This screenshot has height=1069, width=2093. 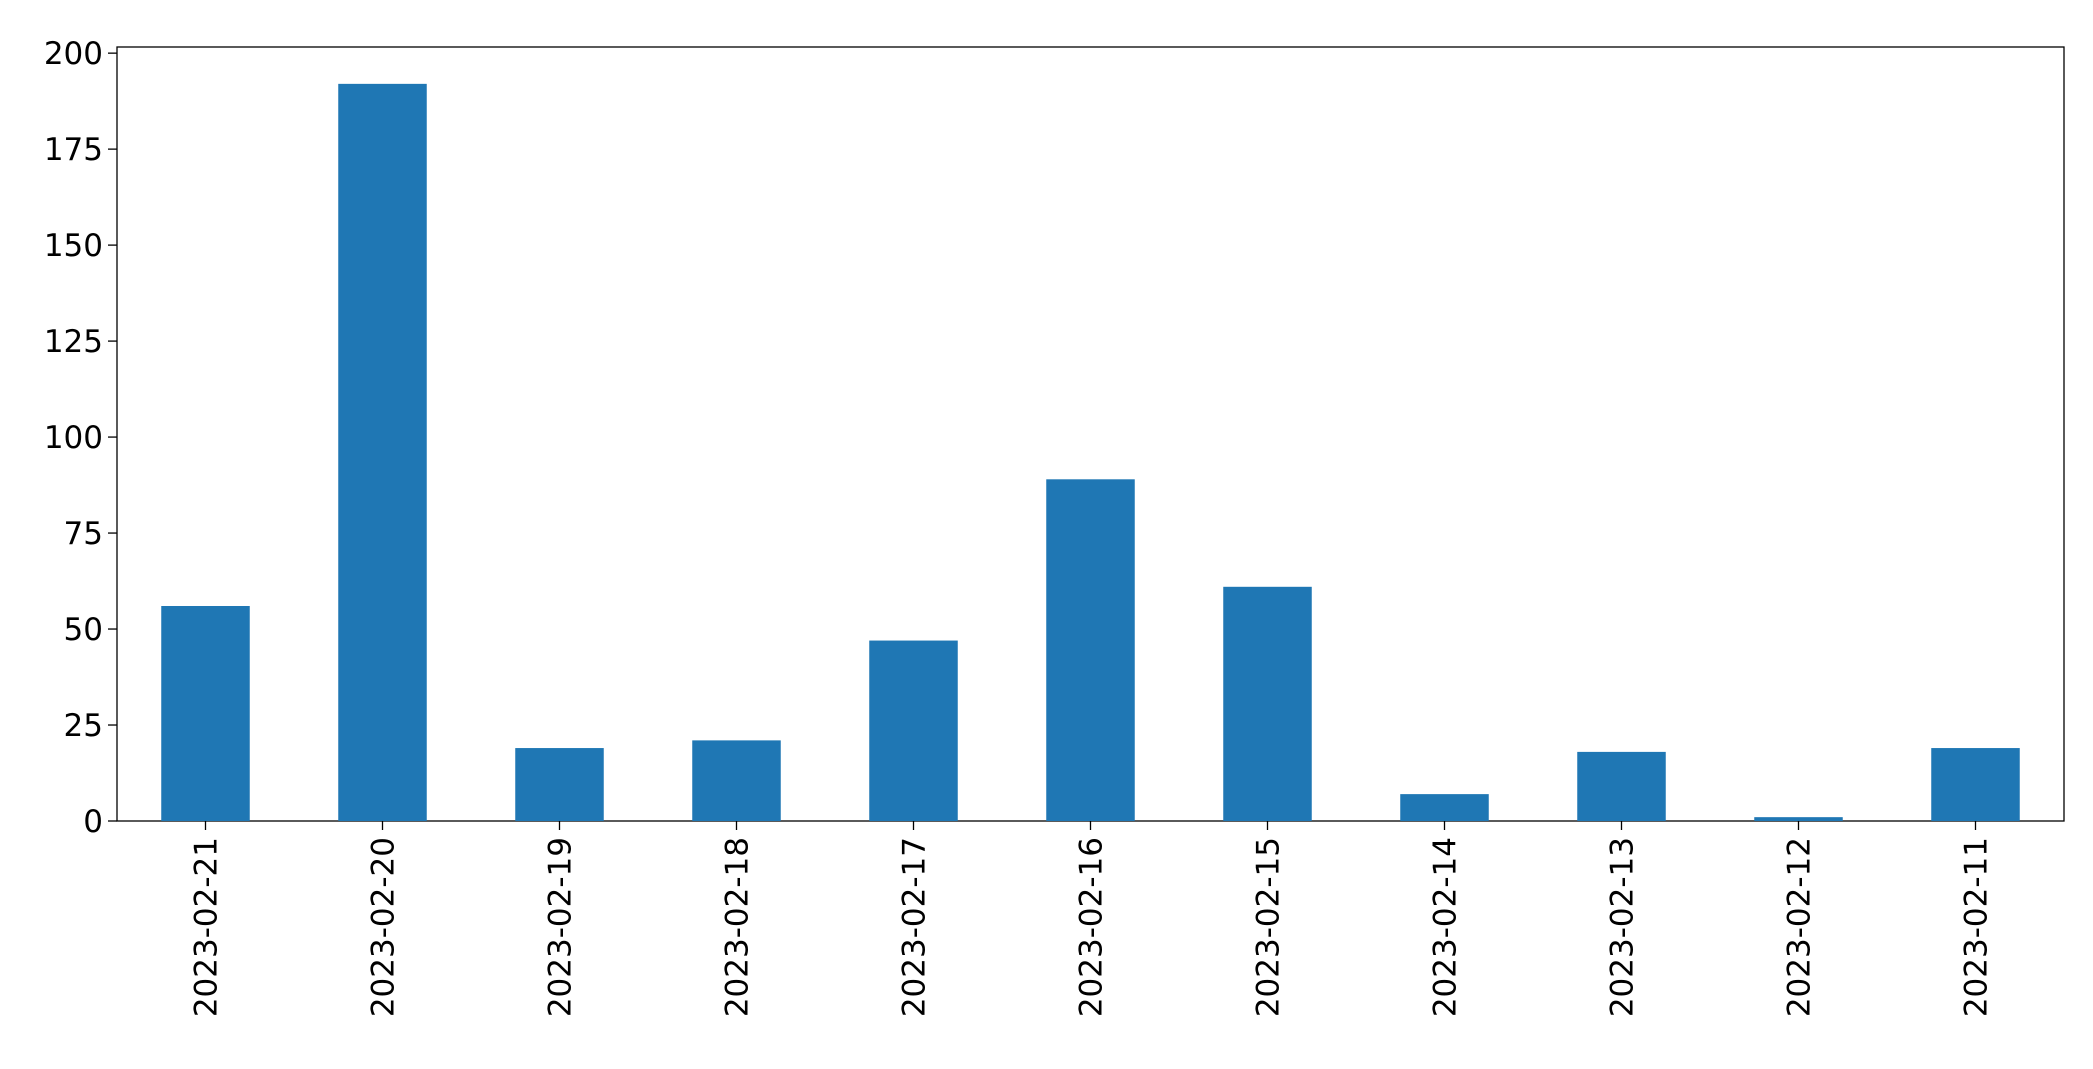 What do you see at coordinates (1092, 927) in the screenshot?
I see `x-tick-label: 2023-02-16` at bounding box center [1092, 927].